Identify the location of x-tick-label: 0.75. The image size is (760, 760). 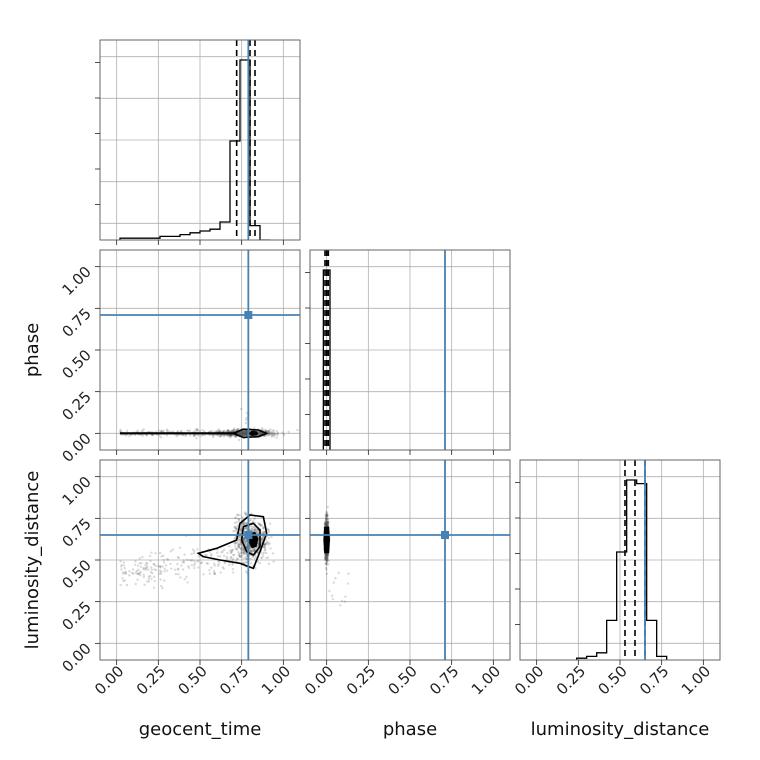
(234, 680).